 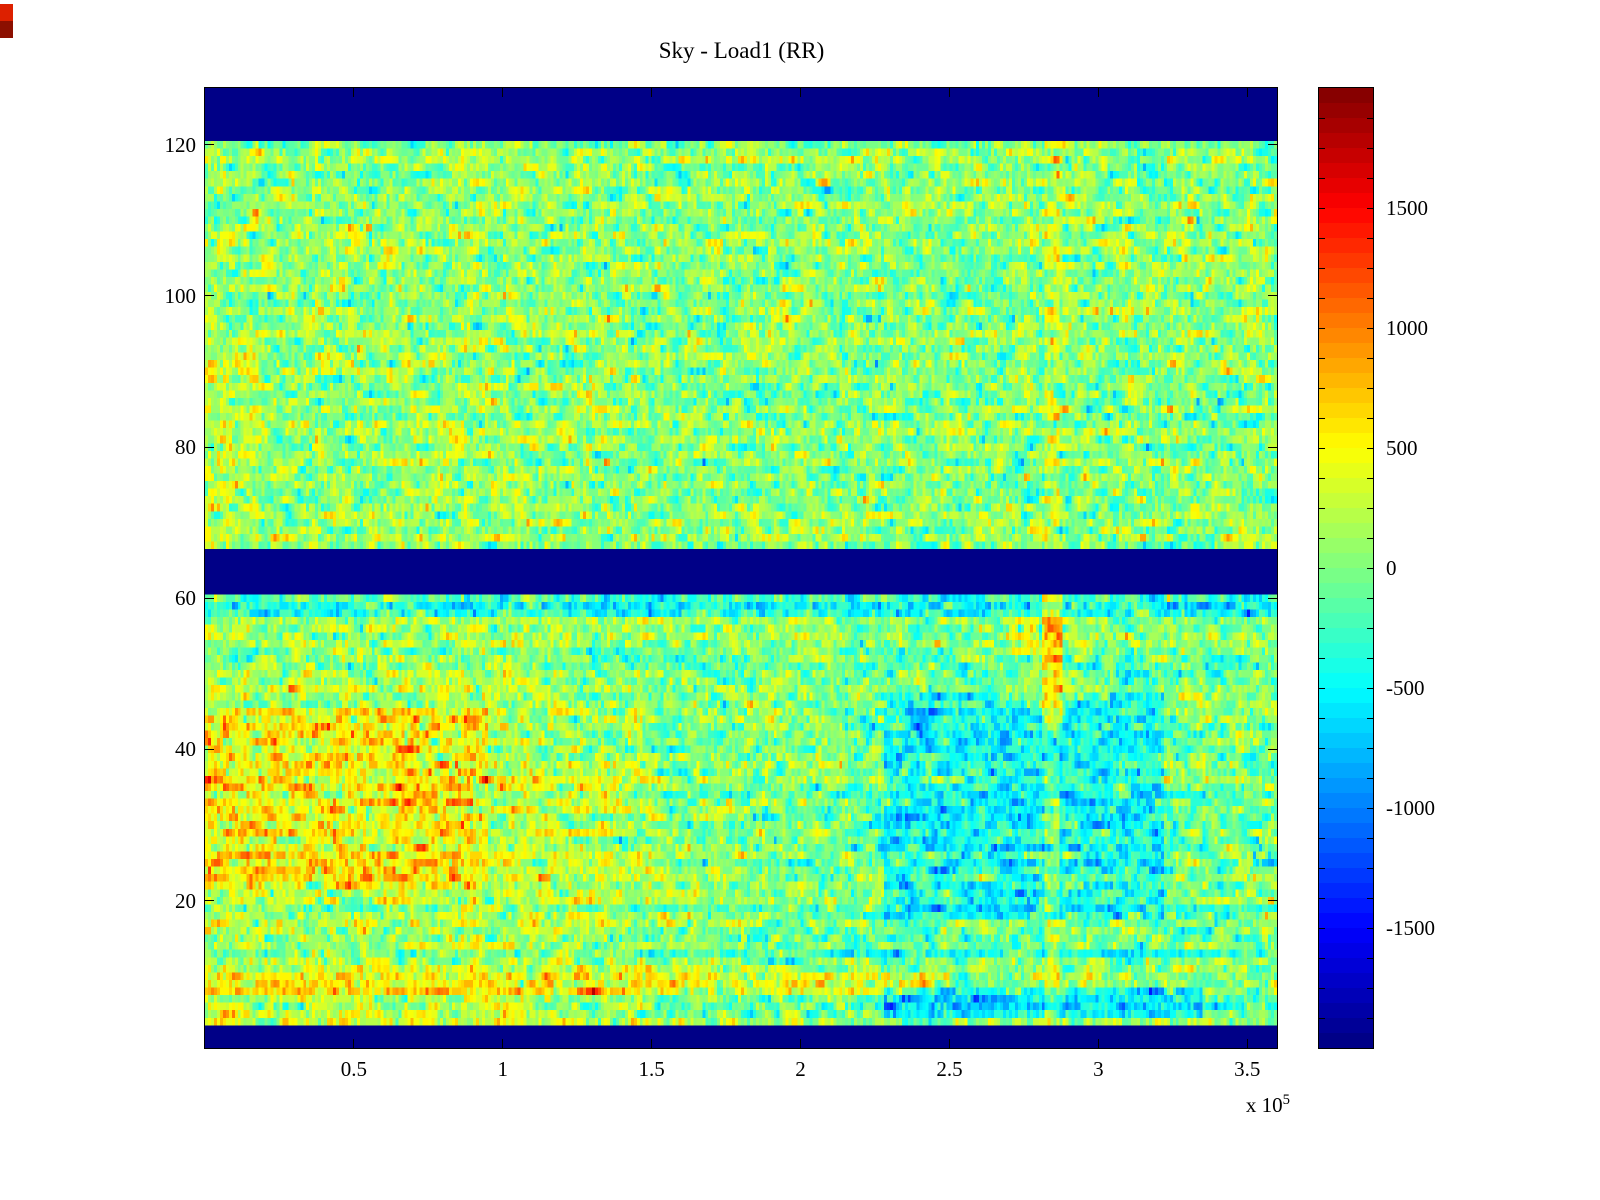 I want to click on artifact-bottom-segment, so click(x=6, y=29).